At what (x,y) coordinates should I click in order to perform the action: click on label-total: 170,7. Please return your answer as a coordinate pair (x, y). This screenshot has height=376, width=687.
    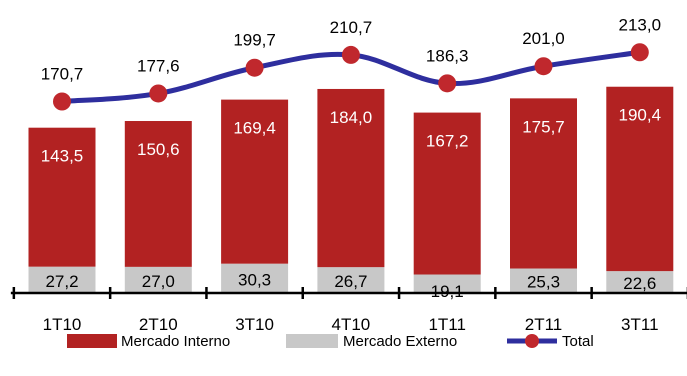
    Looking at the image, I should click on (62, 74).